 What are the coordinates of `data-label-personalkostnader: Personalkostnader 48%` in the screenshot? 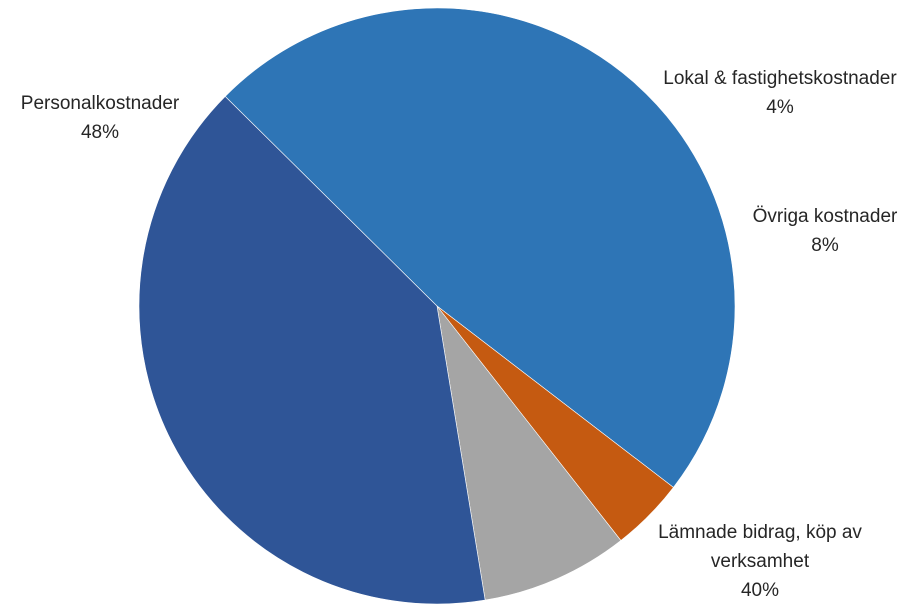 It's located at (100, 118).